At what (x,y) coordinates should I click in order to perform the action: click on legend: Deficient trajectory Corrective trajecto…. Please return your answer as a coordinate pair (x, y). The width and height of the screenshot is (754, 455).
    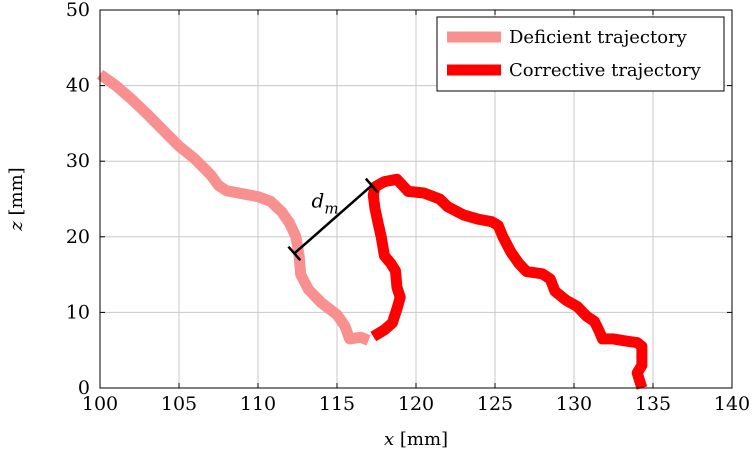
    Looking at the image, I should click on (580, 54).